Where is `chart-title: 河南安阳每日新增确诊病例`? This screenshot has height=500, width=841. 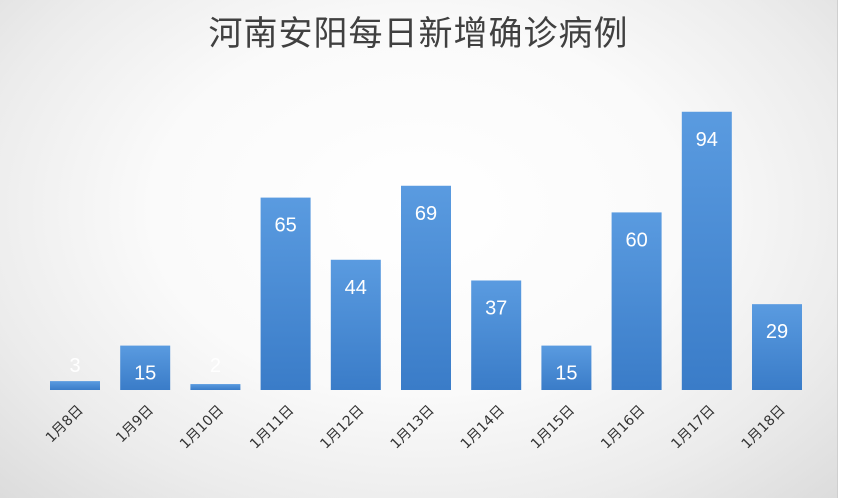
chart-title: 河南安阳每日新增确诊病例 is located at coordinates (418, 34).